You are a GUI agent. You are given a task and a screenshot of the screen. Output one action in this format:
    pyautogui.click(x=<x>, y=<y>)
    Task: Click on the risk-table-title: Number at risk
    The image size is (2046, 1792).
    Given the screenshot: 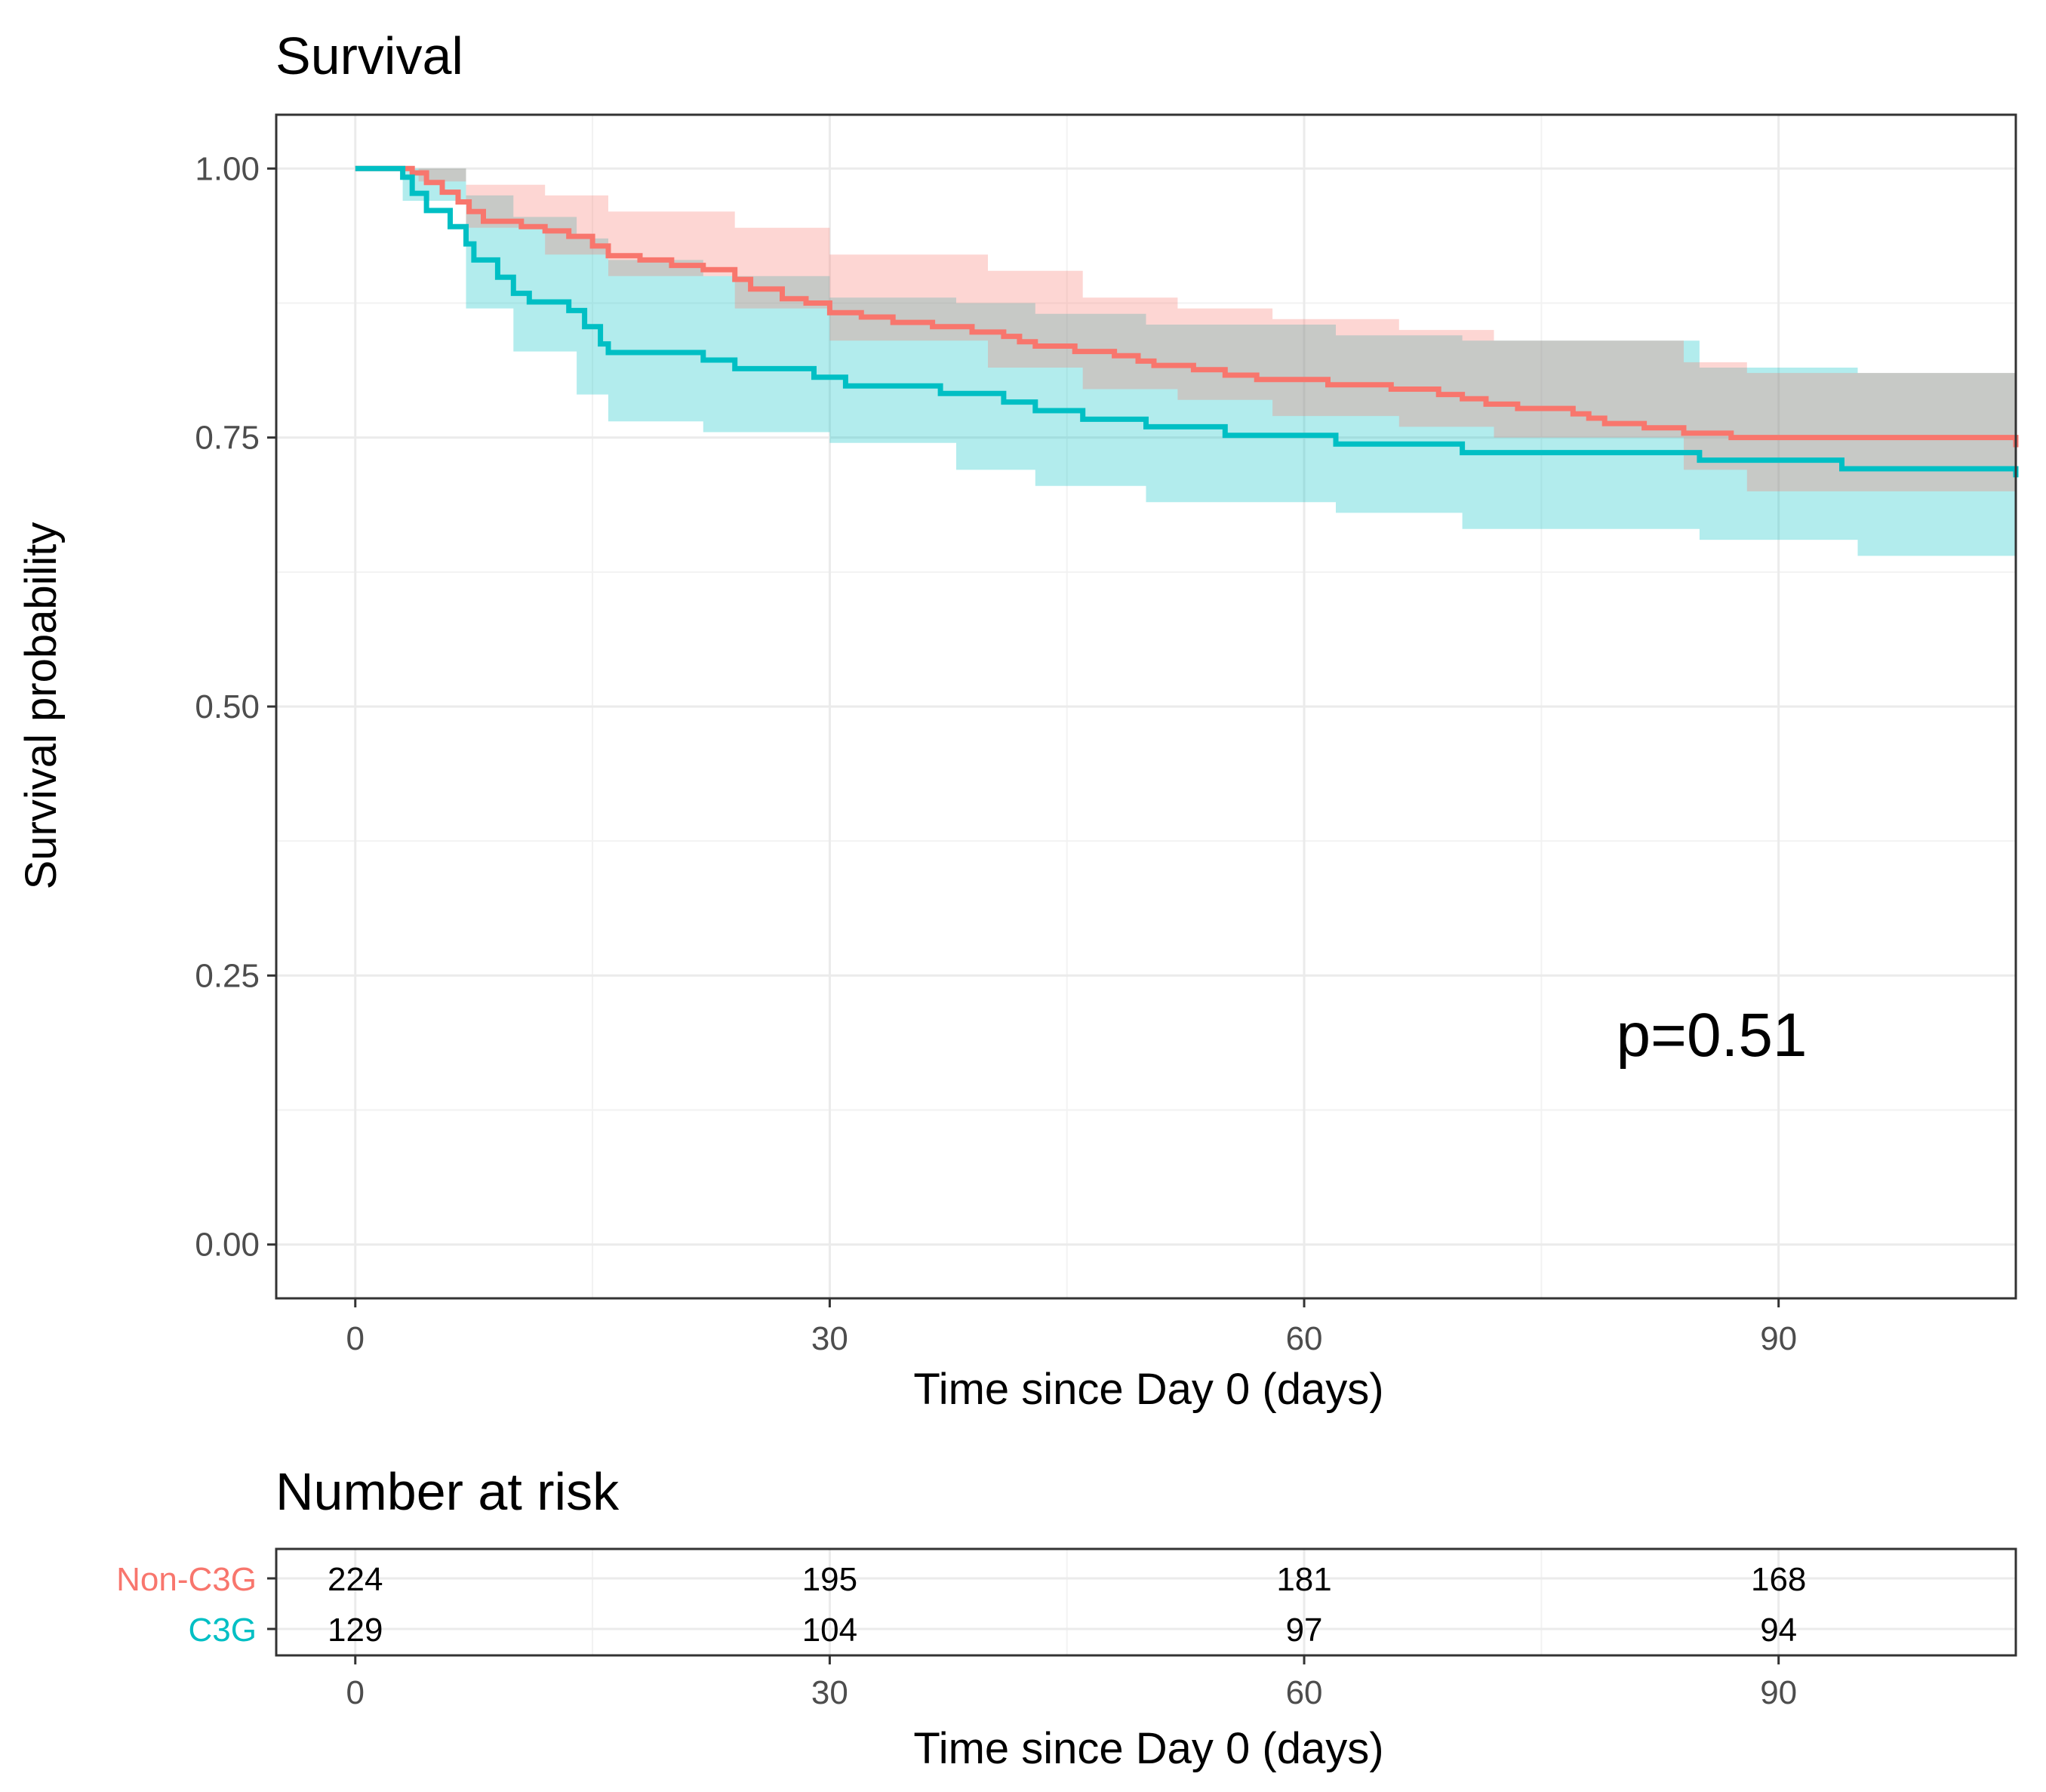 What is the action you would take?
    pyautogui.click(x=447, y=1492)
    